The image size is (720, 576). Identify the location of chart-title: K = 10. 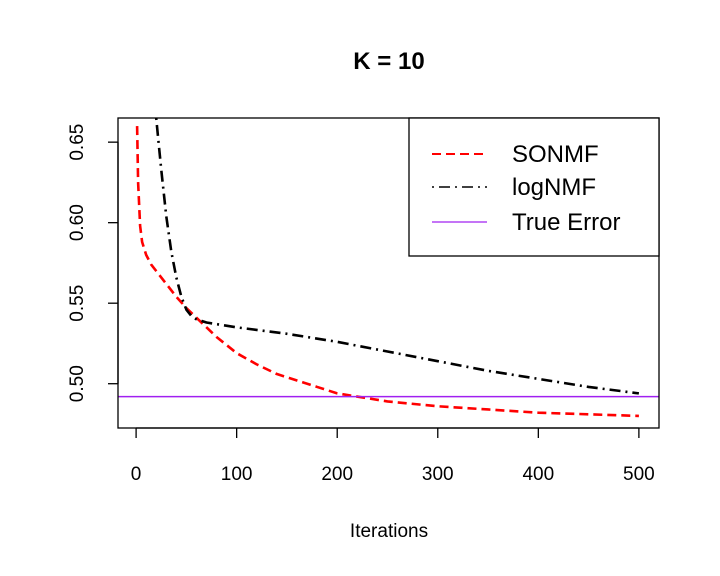
(388, 61).